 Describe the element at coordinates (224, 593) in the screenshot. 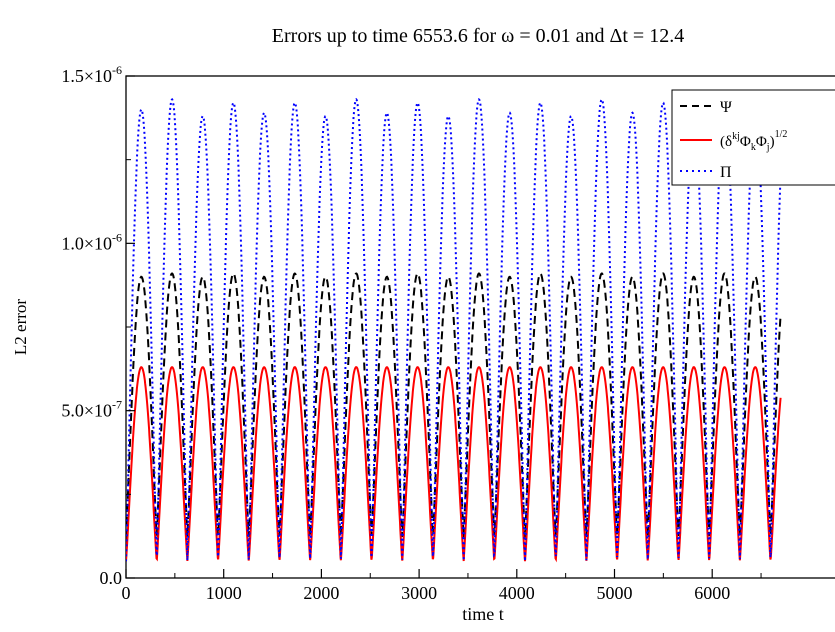

I see `x-tick-label-1: 1000` at that location.